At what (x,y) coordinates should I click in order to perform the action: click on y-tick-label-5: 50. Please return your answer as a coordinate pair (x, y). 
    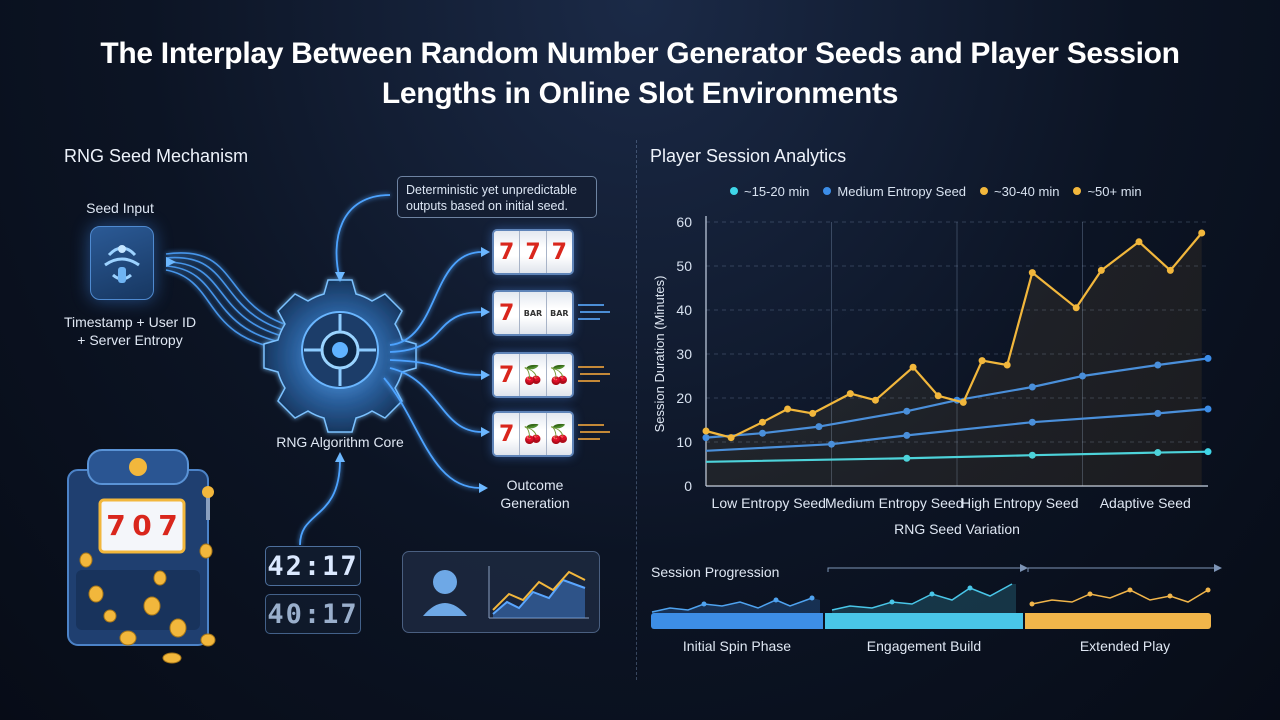
    Looking at the image, I should click on (684, 266).